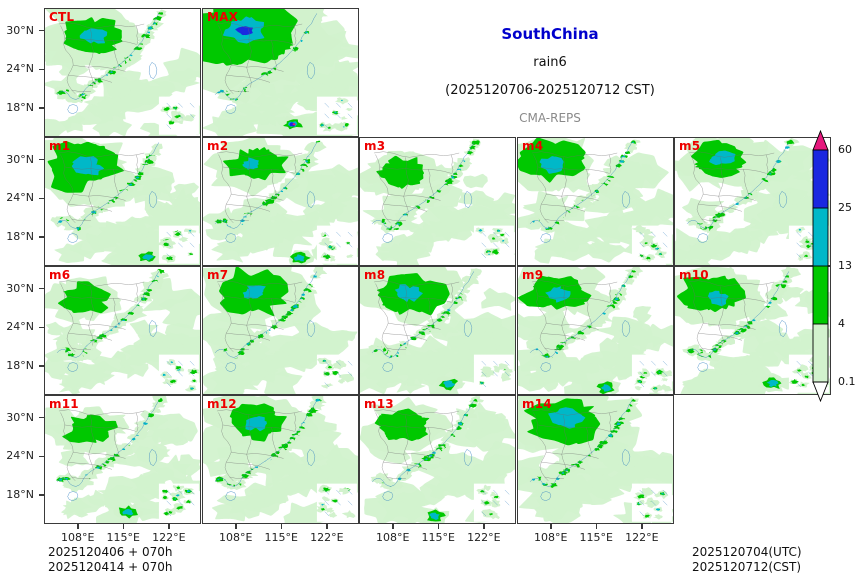 The image size is (860, 586). What do you see at coordinates (280, 72) in the screenshot?
I see `map-panel-max: MAX` at bounding box center [280, 72].